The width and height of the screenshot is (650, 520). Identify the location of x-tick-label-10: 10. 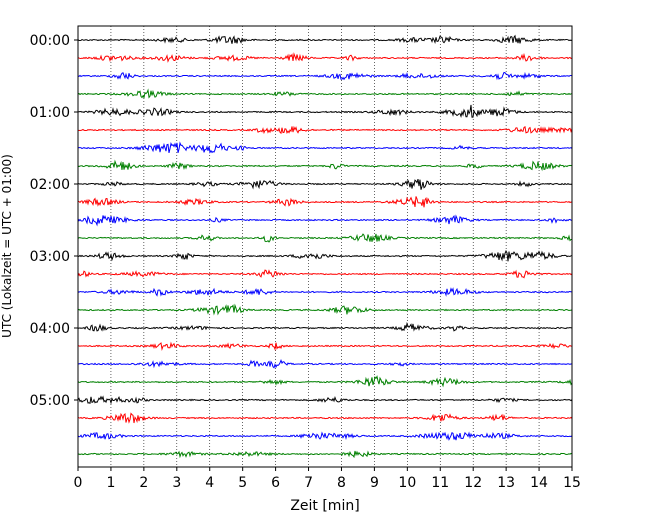
(407, 483).